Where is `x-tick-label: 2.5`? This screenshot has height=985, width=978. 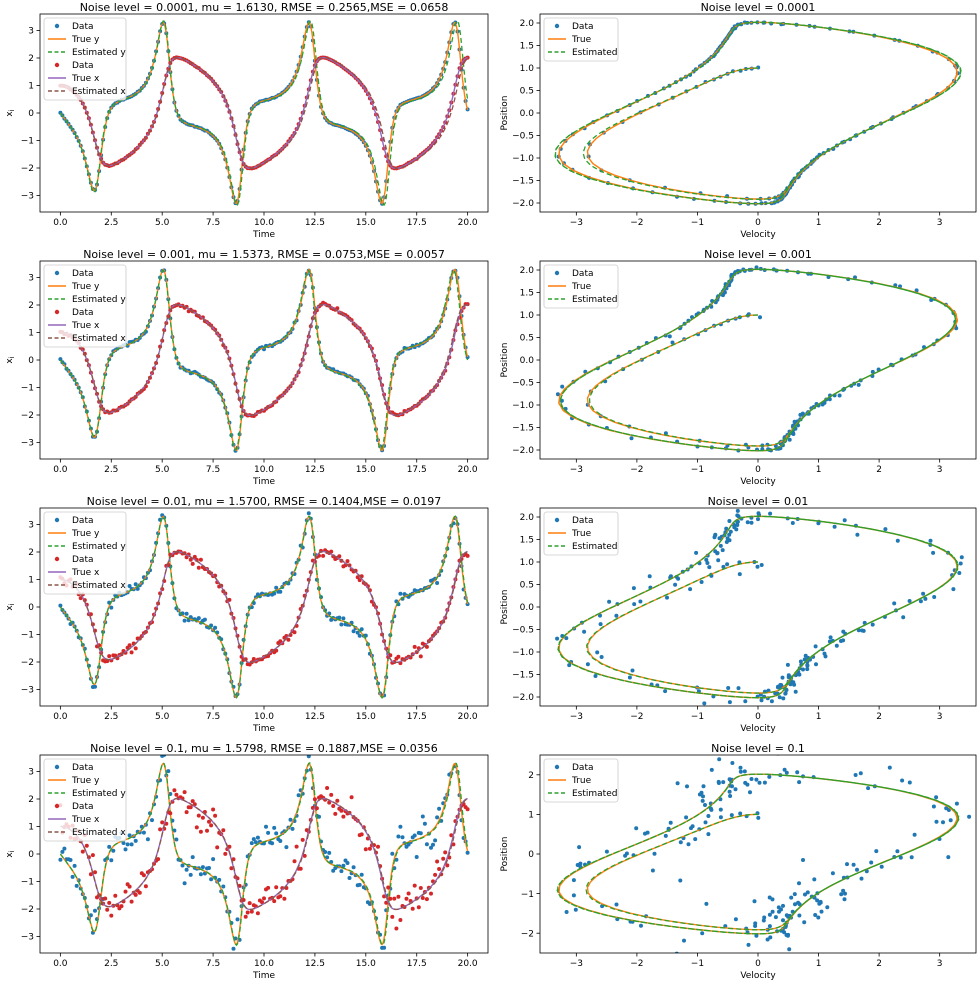
x-tick-label: 2.5 is located at coordinates (111, 964).